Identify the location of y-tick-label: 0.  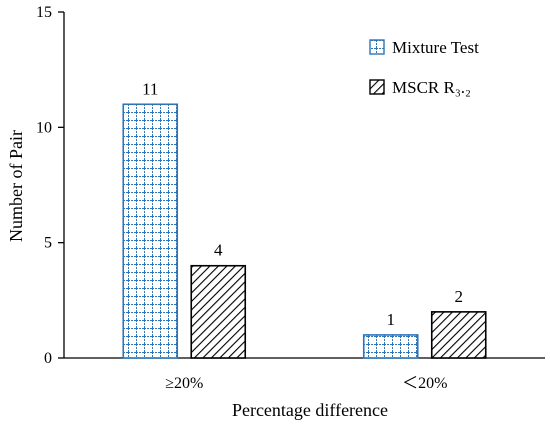
(48, 358).